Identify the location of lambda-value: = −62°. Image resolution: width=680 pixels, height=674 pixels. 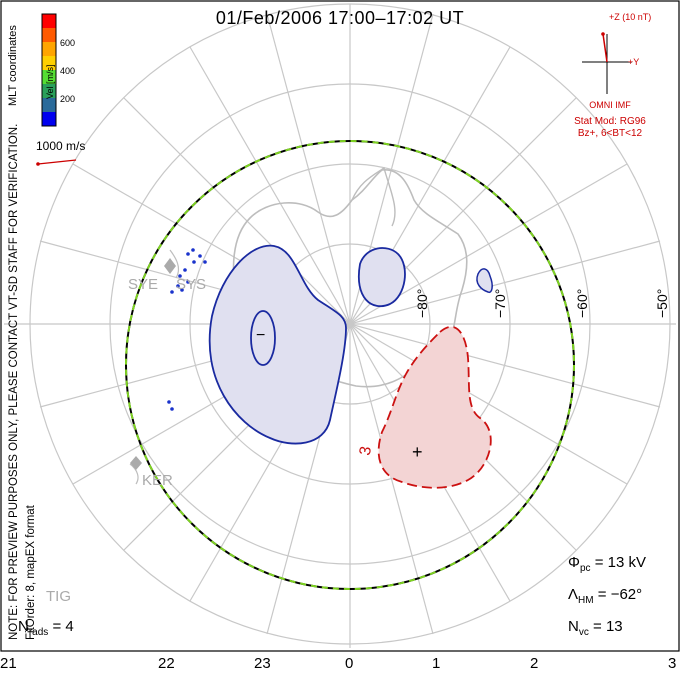
(620, 594).